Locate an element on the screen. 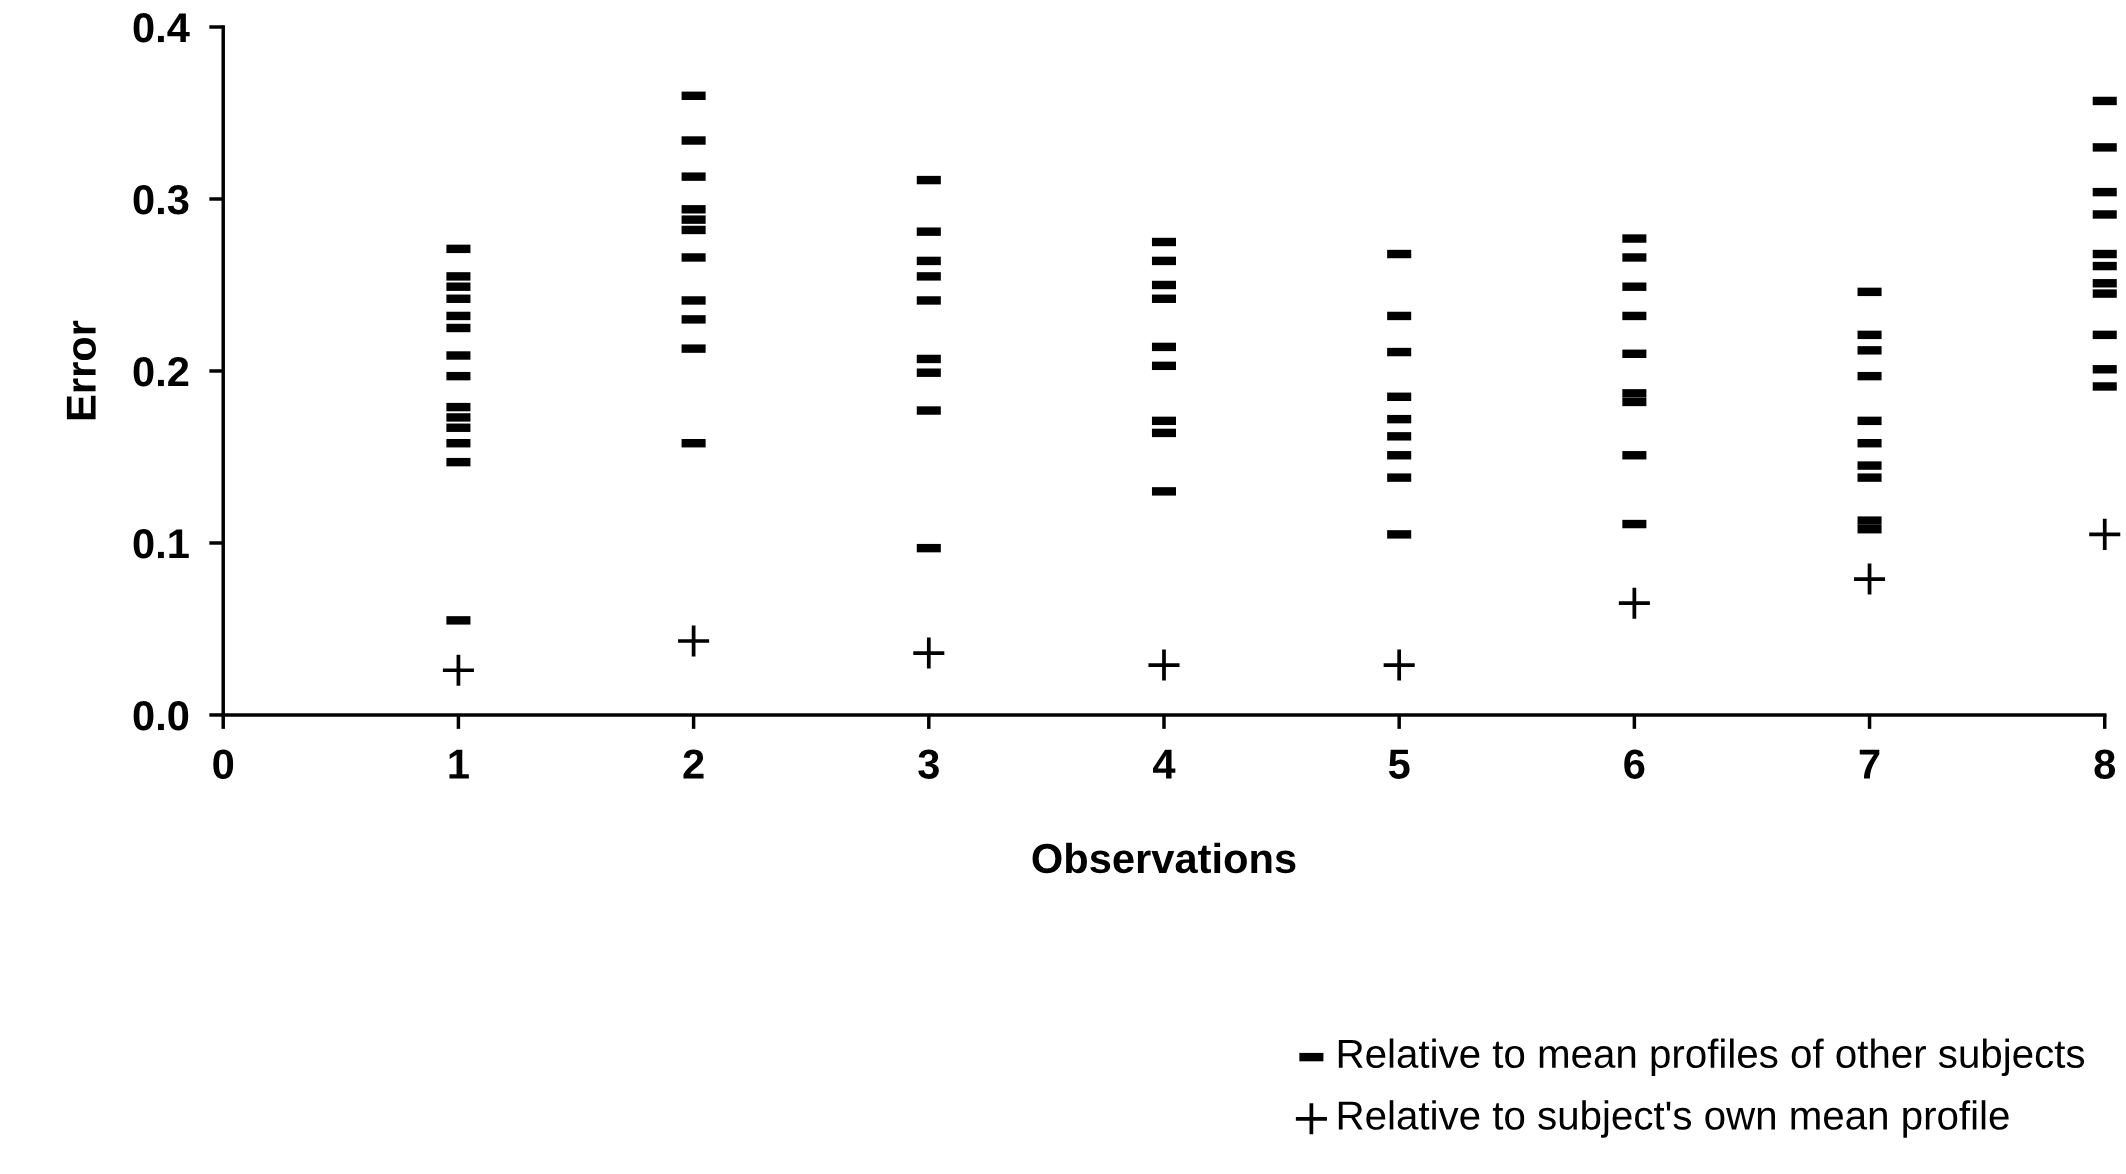 The width and height of the screenshot is (2126, 1174). x-tick-label: 6 is located at coordinates (1634, 764).